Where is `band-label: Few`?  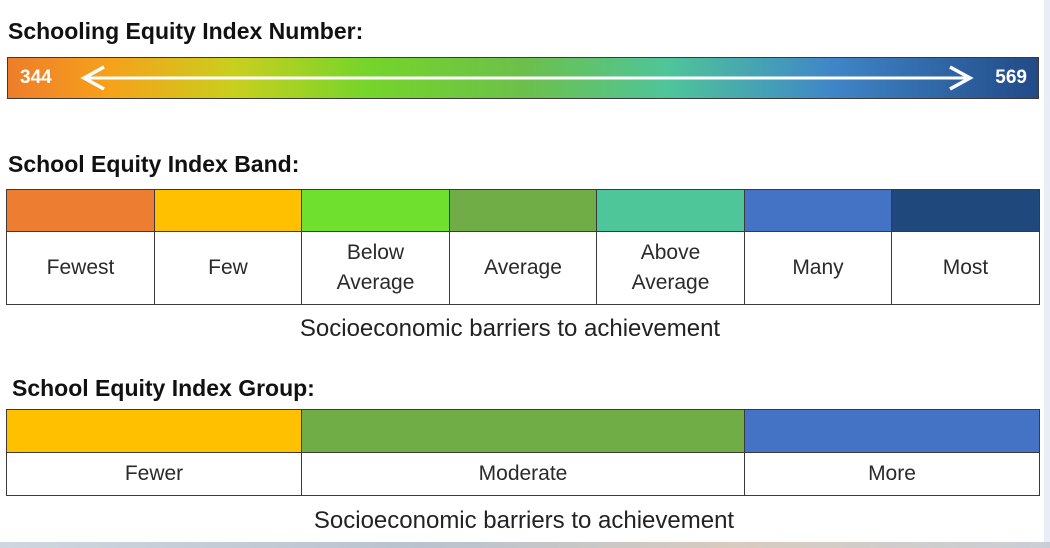
band-label: Few is located at coordinates (228, 267).